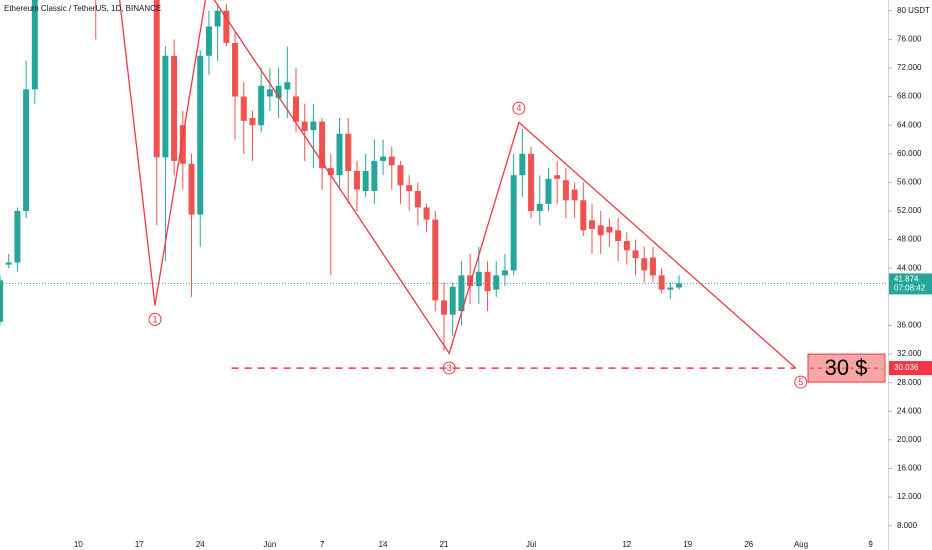 This screenshot has height=550, width=932. Describe the element at coordinates (449, 368) in the screenshot. I see `wave-label: 3` at that location.